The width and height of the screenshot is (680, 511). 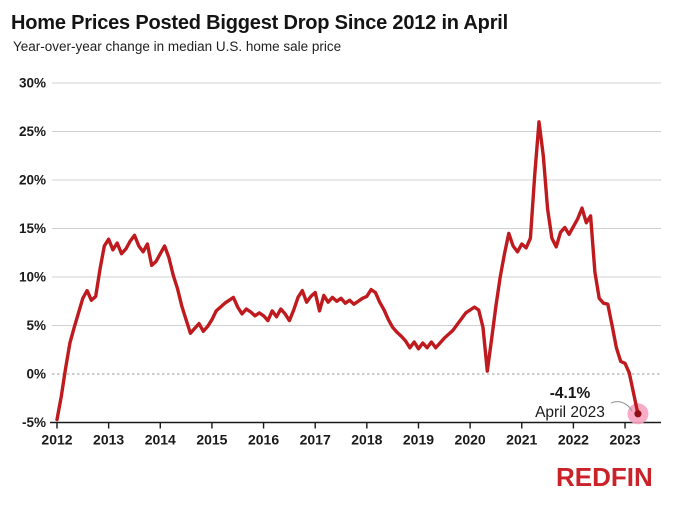 What do you see at coordinates (521, 440) in the screenshot?
I see `x-tick-label: 2021` at bounding box center [521, 440].